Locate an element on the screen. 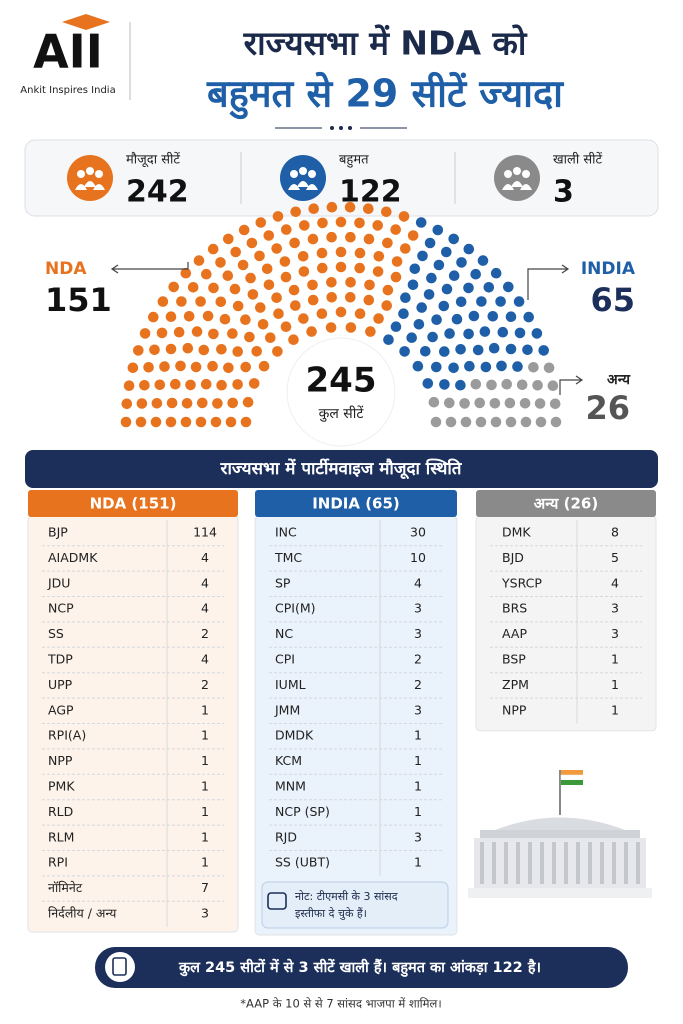  stat-label: खाली सीटें is located at coordinates (577, 160).